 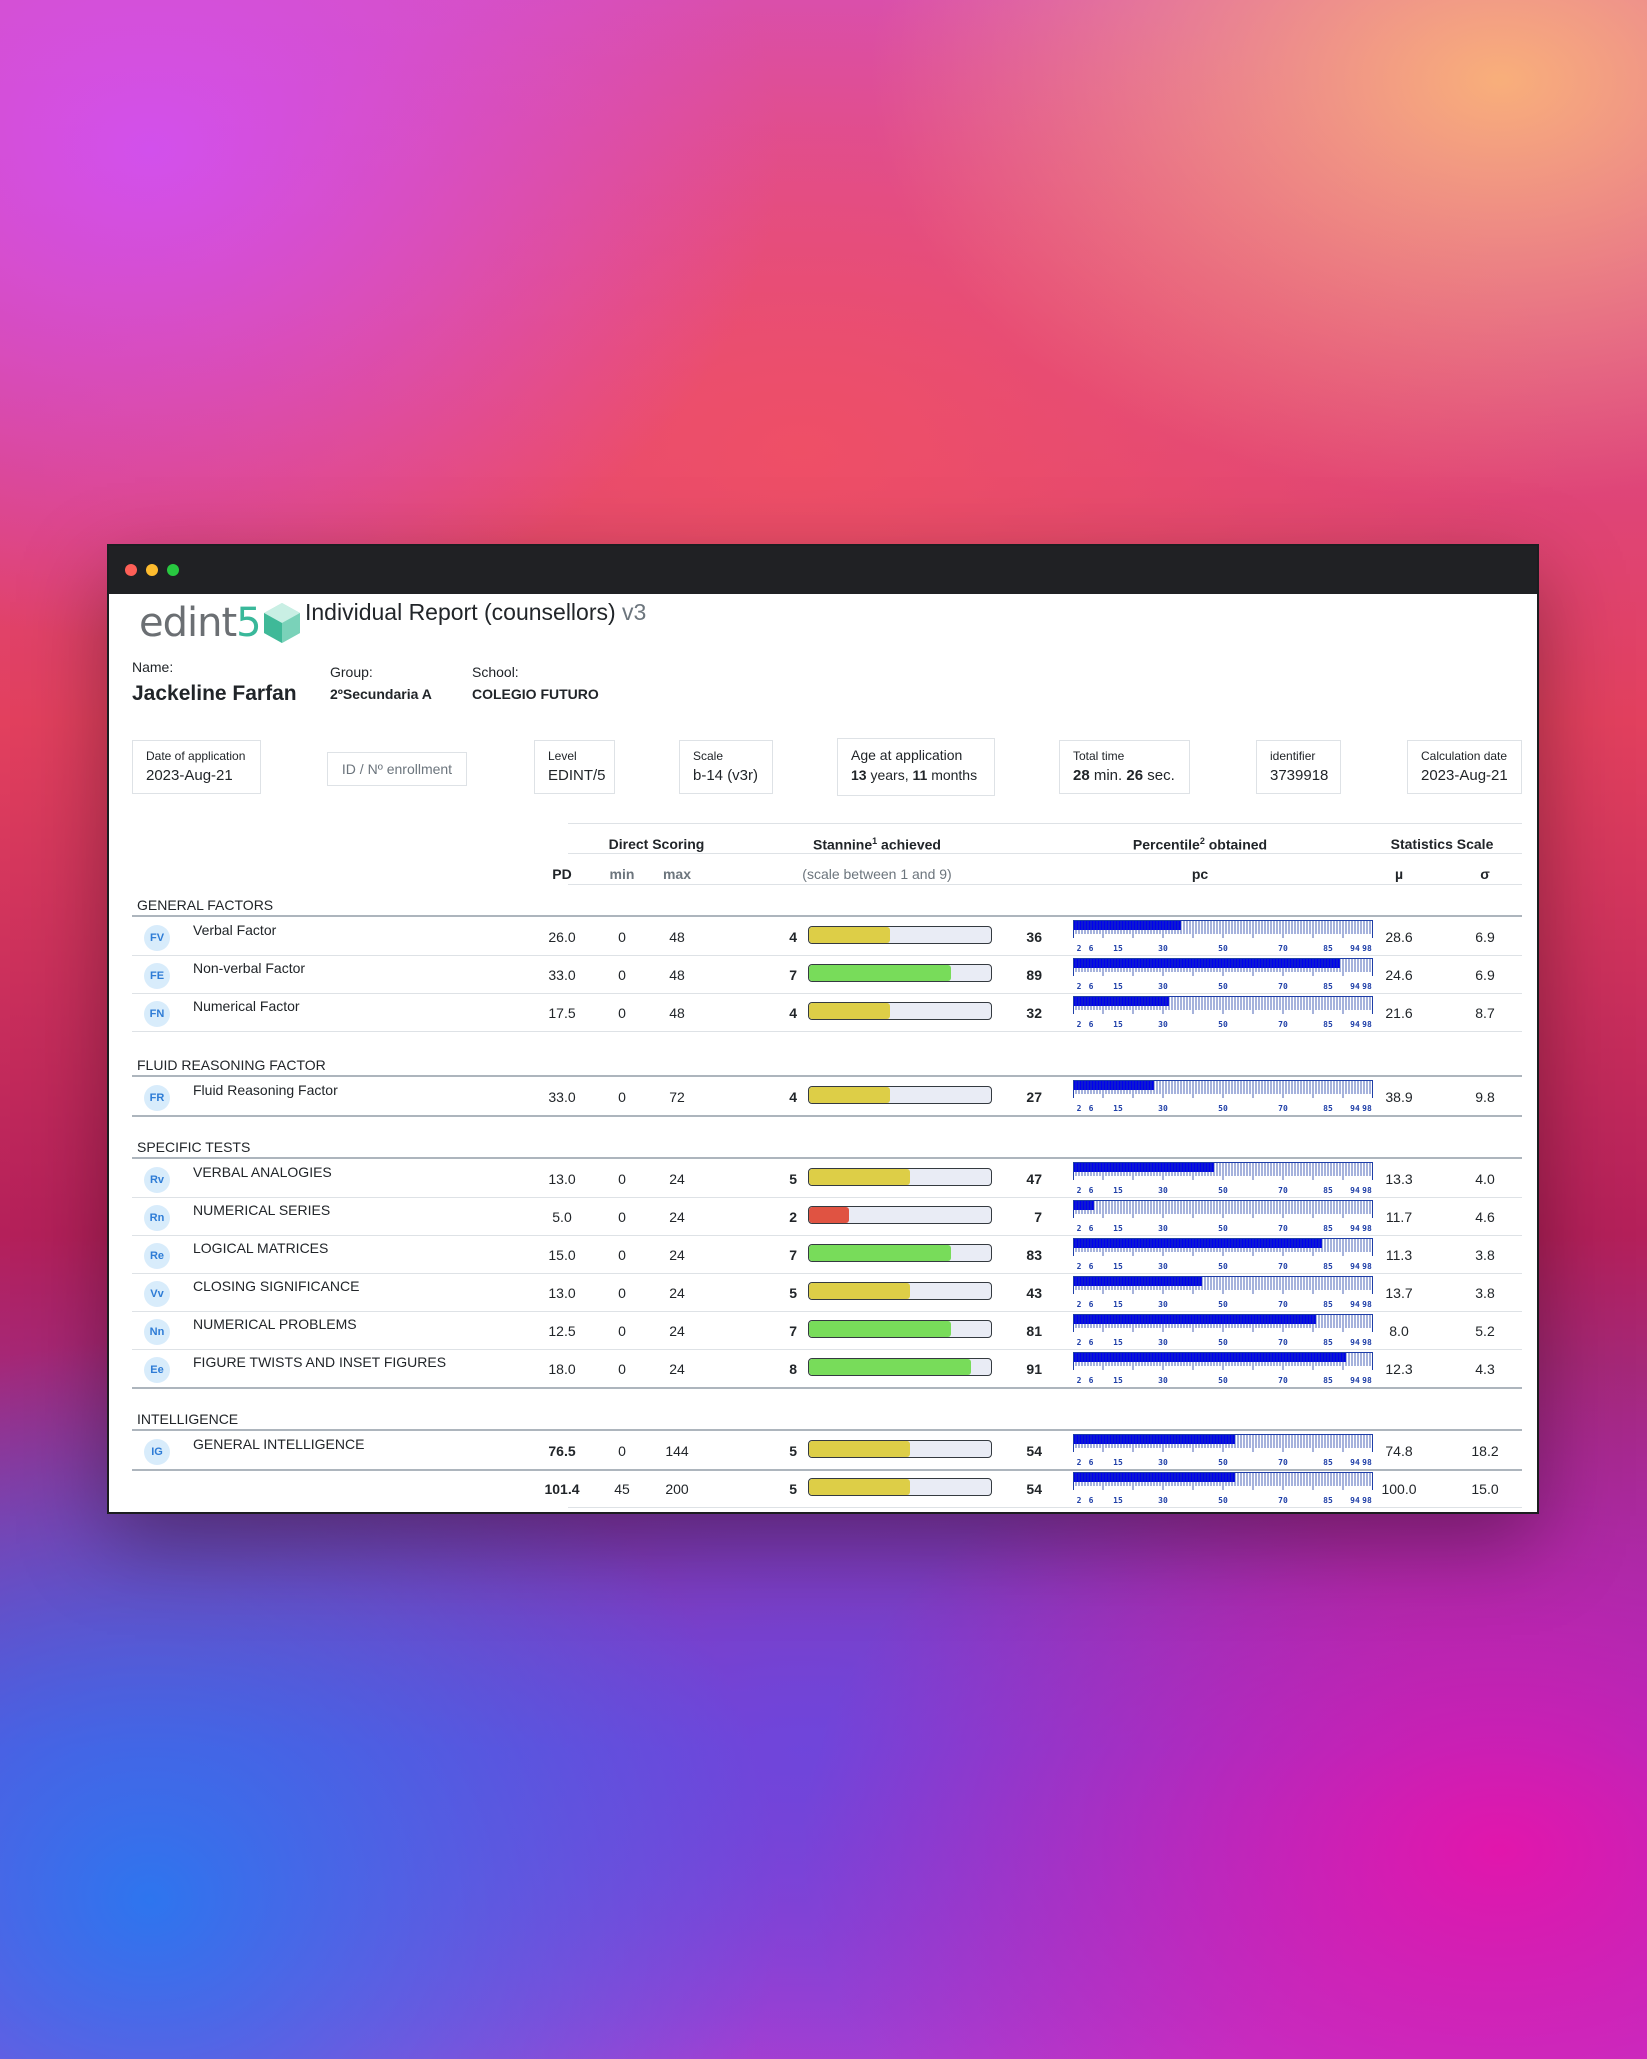 I want to click on row-name: Numerical Factor, so click(x=246, y=1006).